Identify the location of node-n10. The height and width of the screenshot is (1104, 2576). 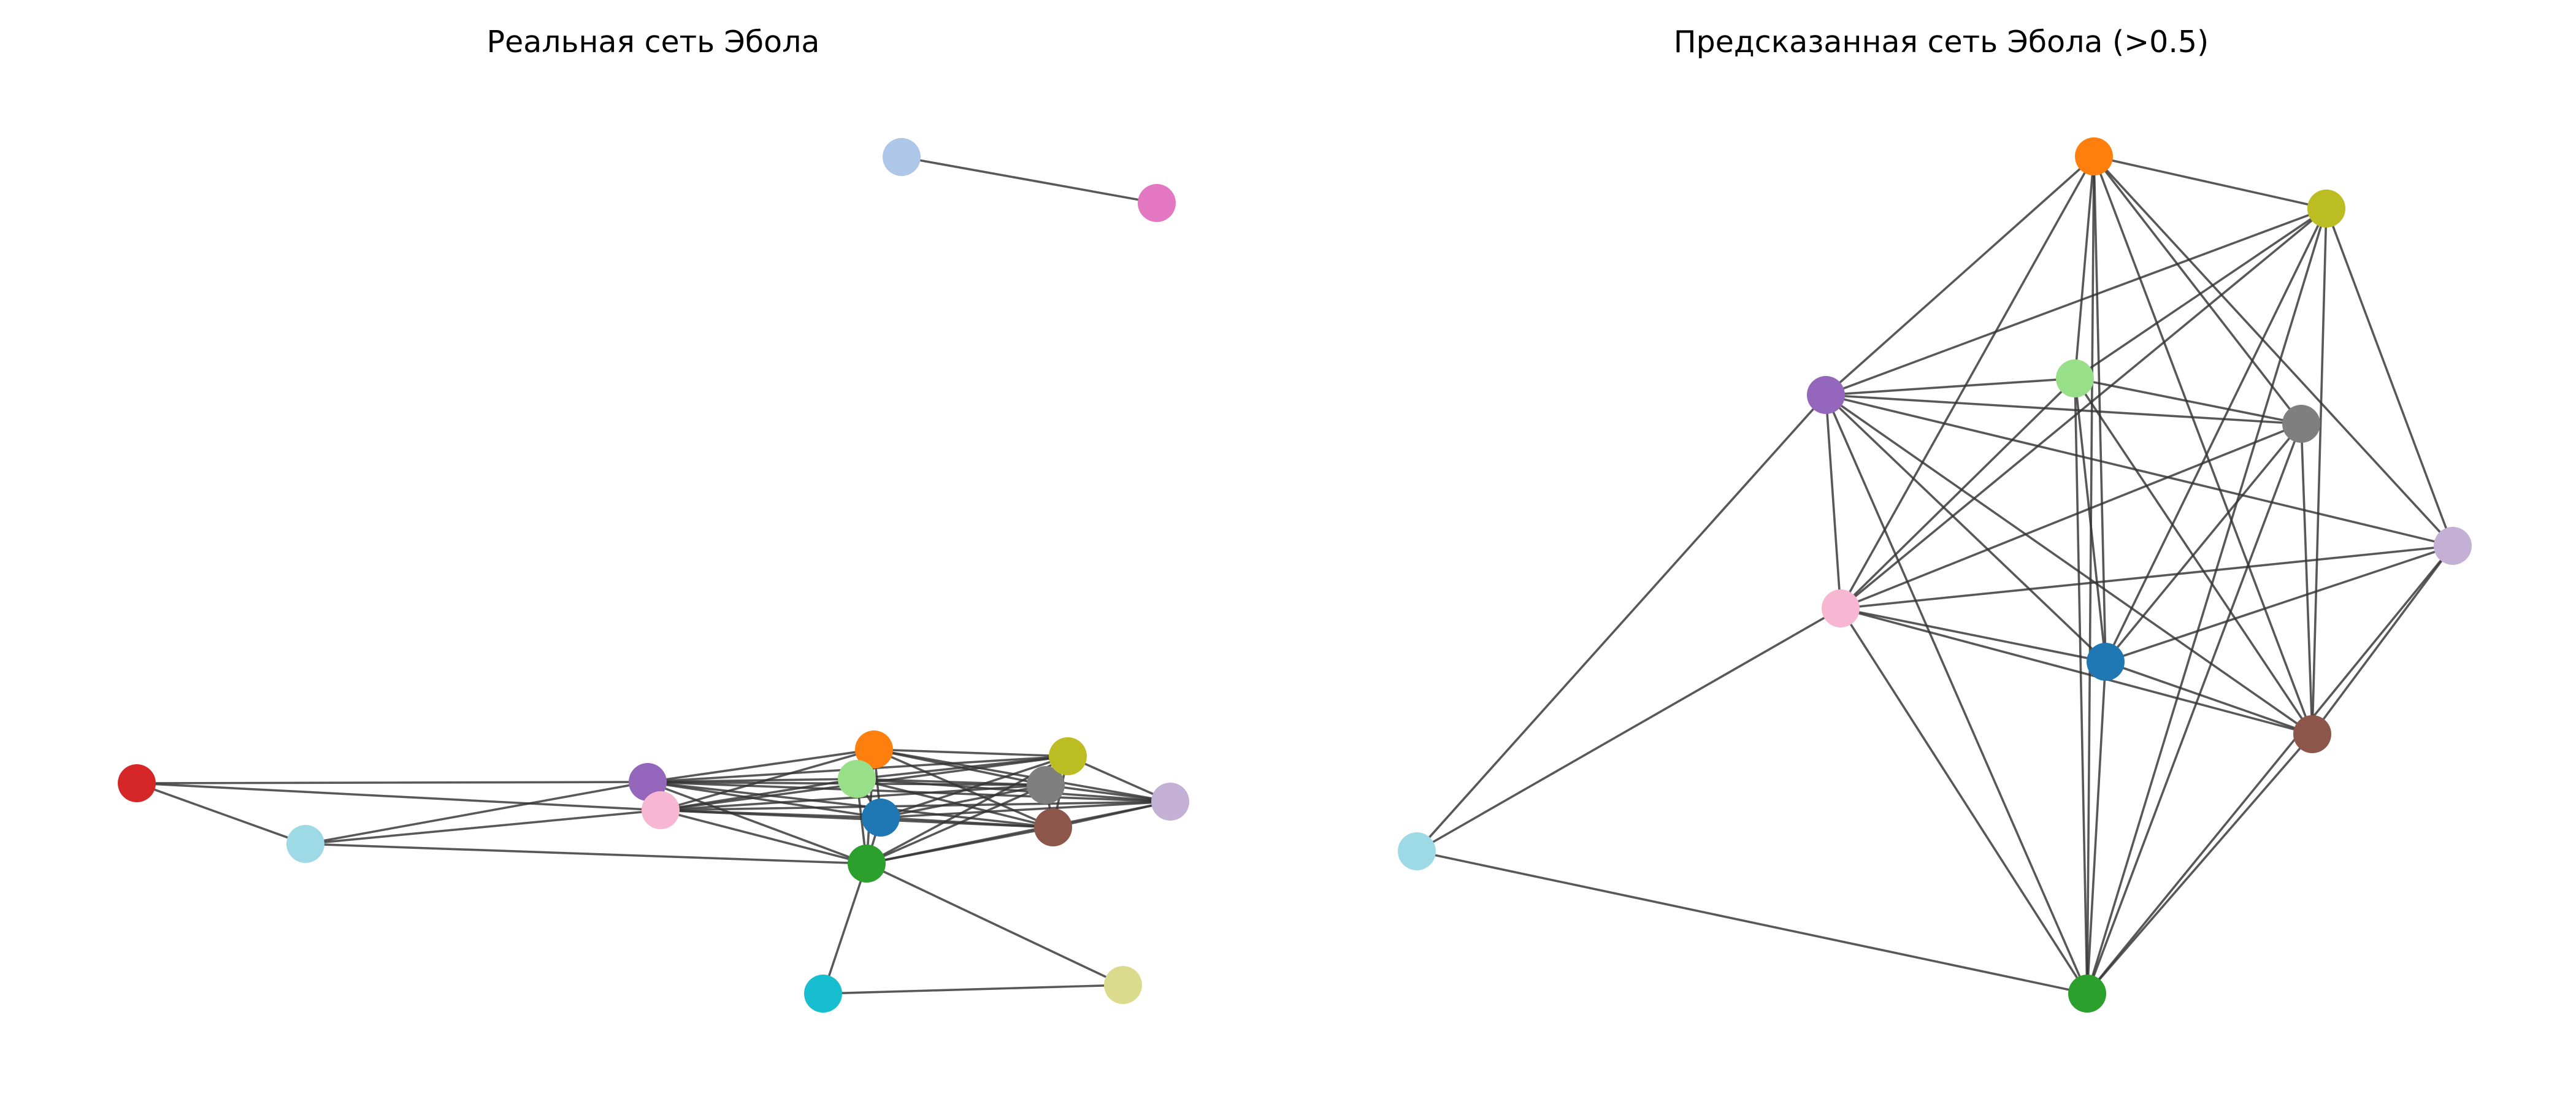
(902, 157).